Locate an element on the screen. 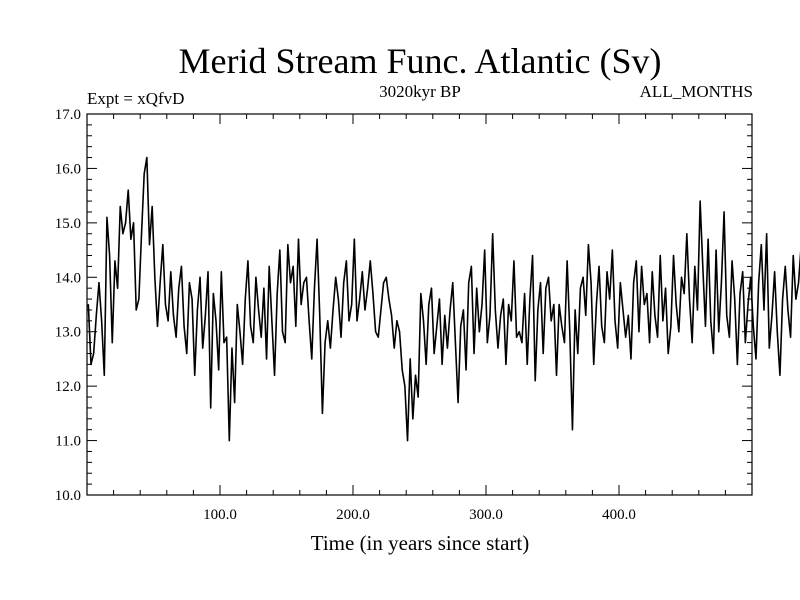  y-tick-label: 11.0 is located at coordinates (68, 442).